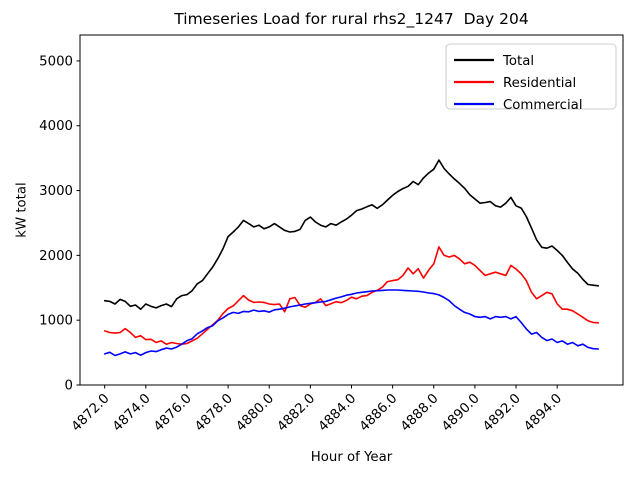  What do you see at coordinates (338, 413) in the screenshot?
I see `x-tick-label: 4884.0` at bounding box center [338, 413].